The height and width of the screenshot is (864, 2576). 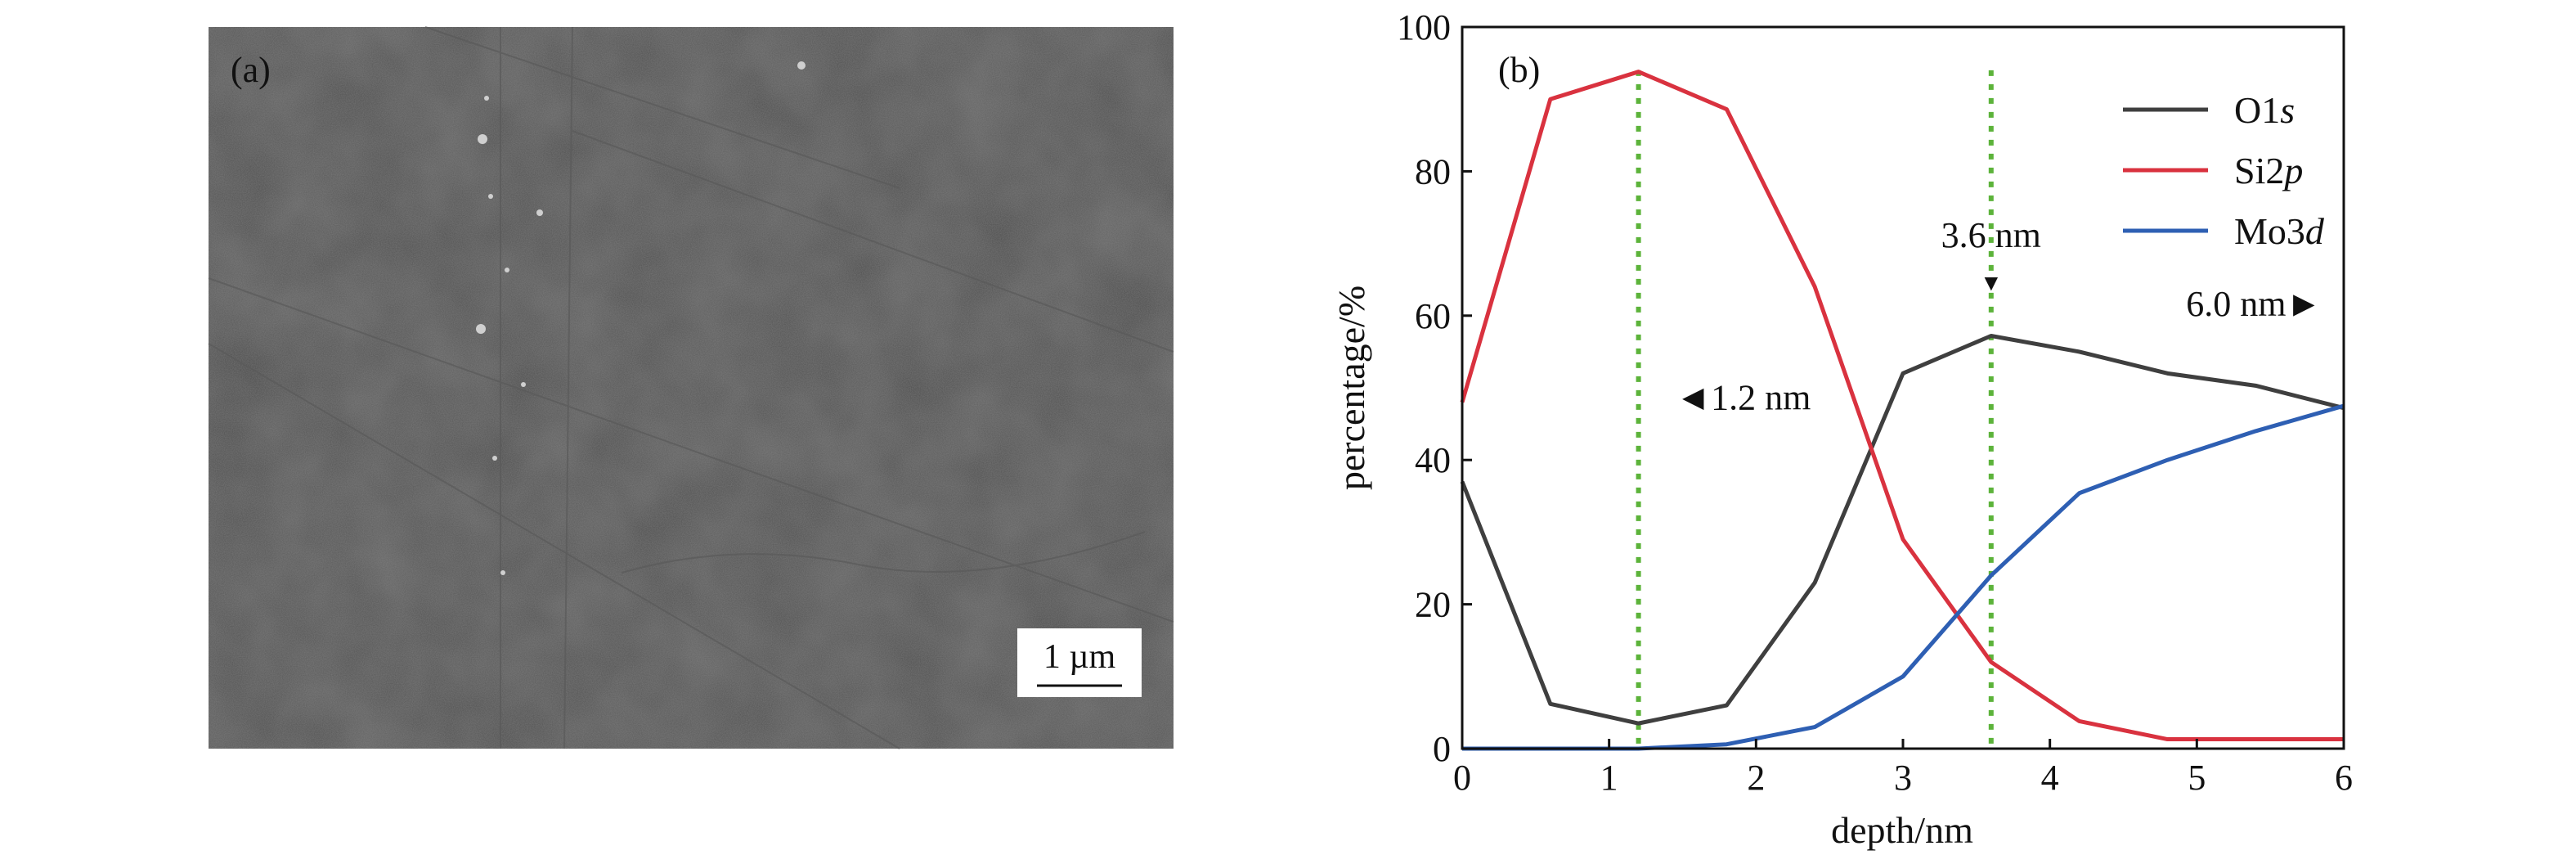 I want to click on x-tick-label: 4, so click(x=2050, y=778).